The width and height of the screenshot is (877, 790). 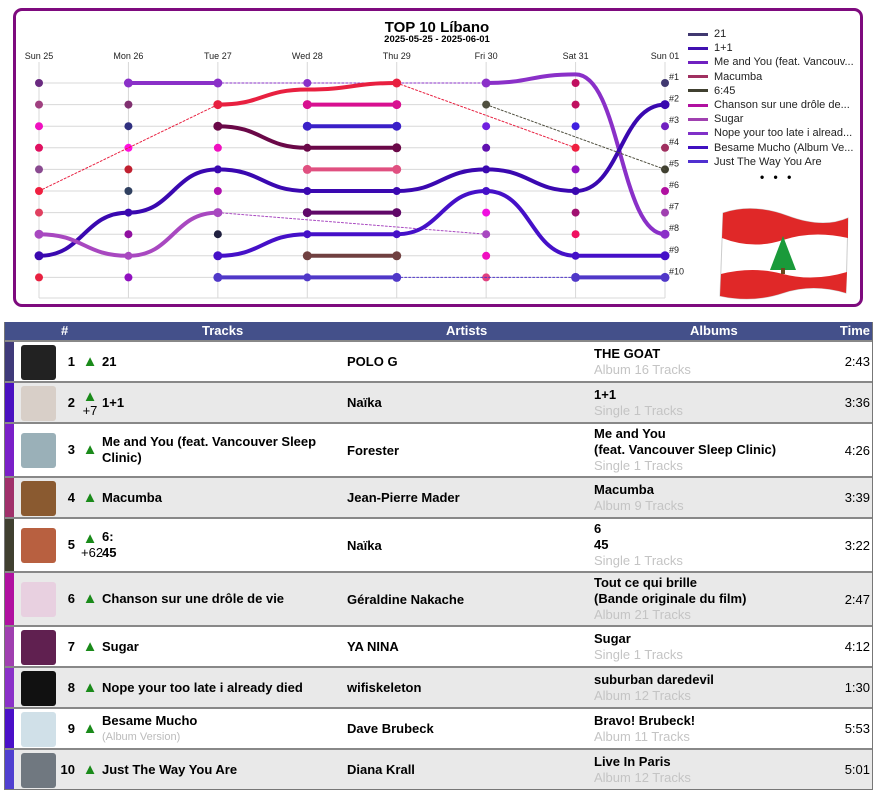 I want to click on artist-name: Forester, so click(x=373, y=450).